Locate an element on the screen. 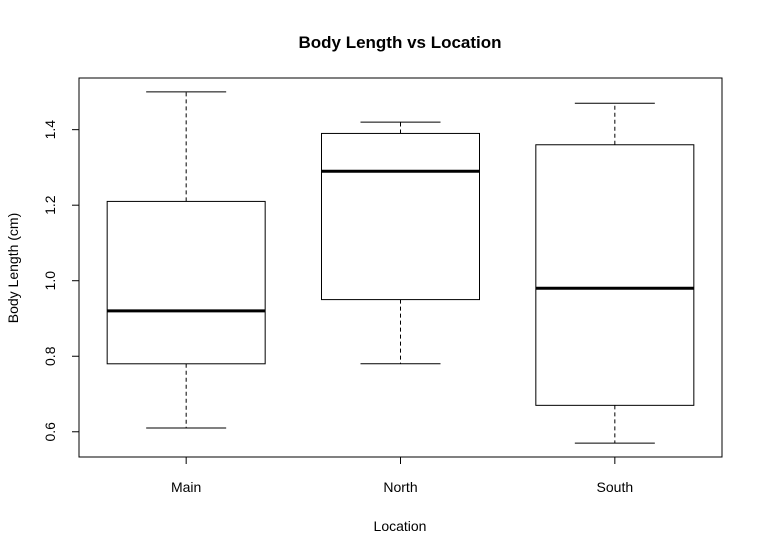  y-axis: 0.6 0.8 1.0 1.2 1.4 is located at coordinates (61, 281).